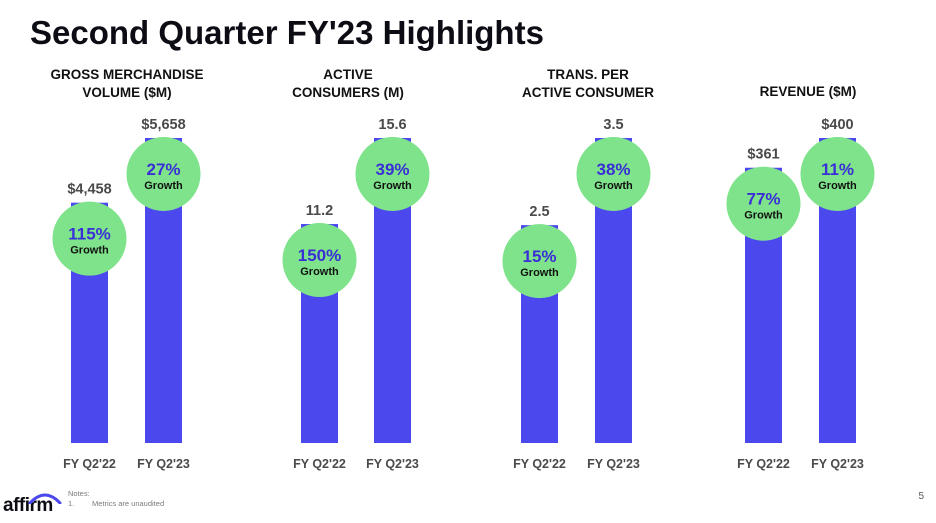 The width and height of the screenshot is (936, 523). Describe the element at coordinates (392, 125) in the screenshot. I see `value-label-2-2: 15.6` at that location.